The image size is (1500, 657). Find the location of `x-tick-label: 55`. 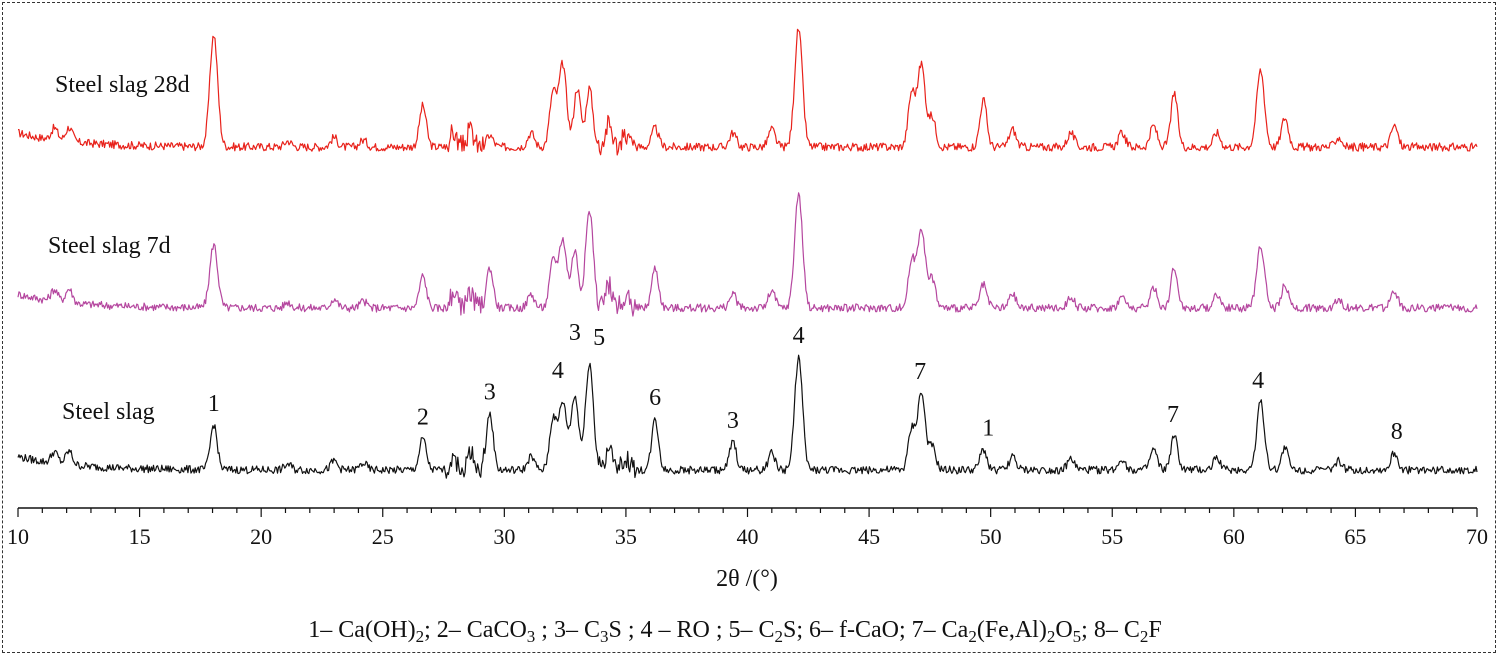

x-tick-label: 55 is located at coordinates (1112, 536).